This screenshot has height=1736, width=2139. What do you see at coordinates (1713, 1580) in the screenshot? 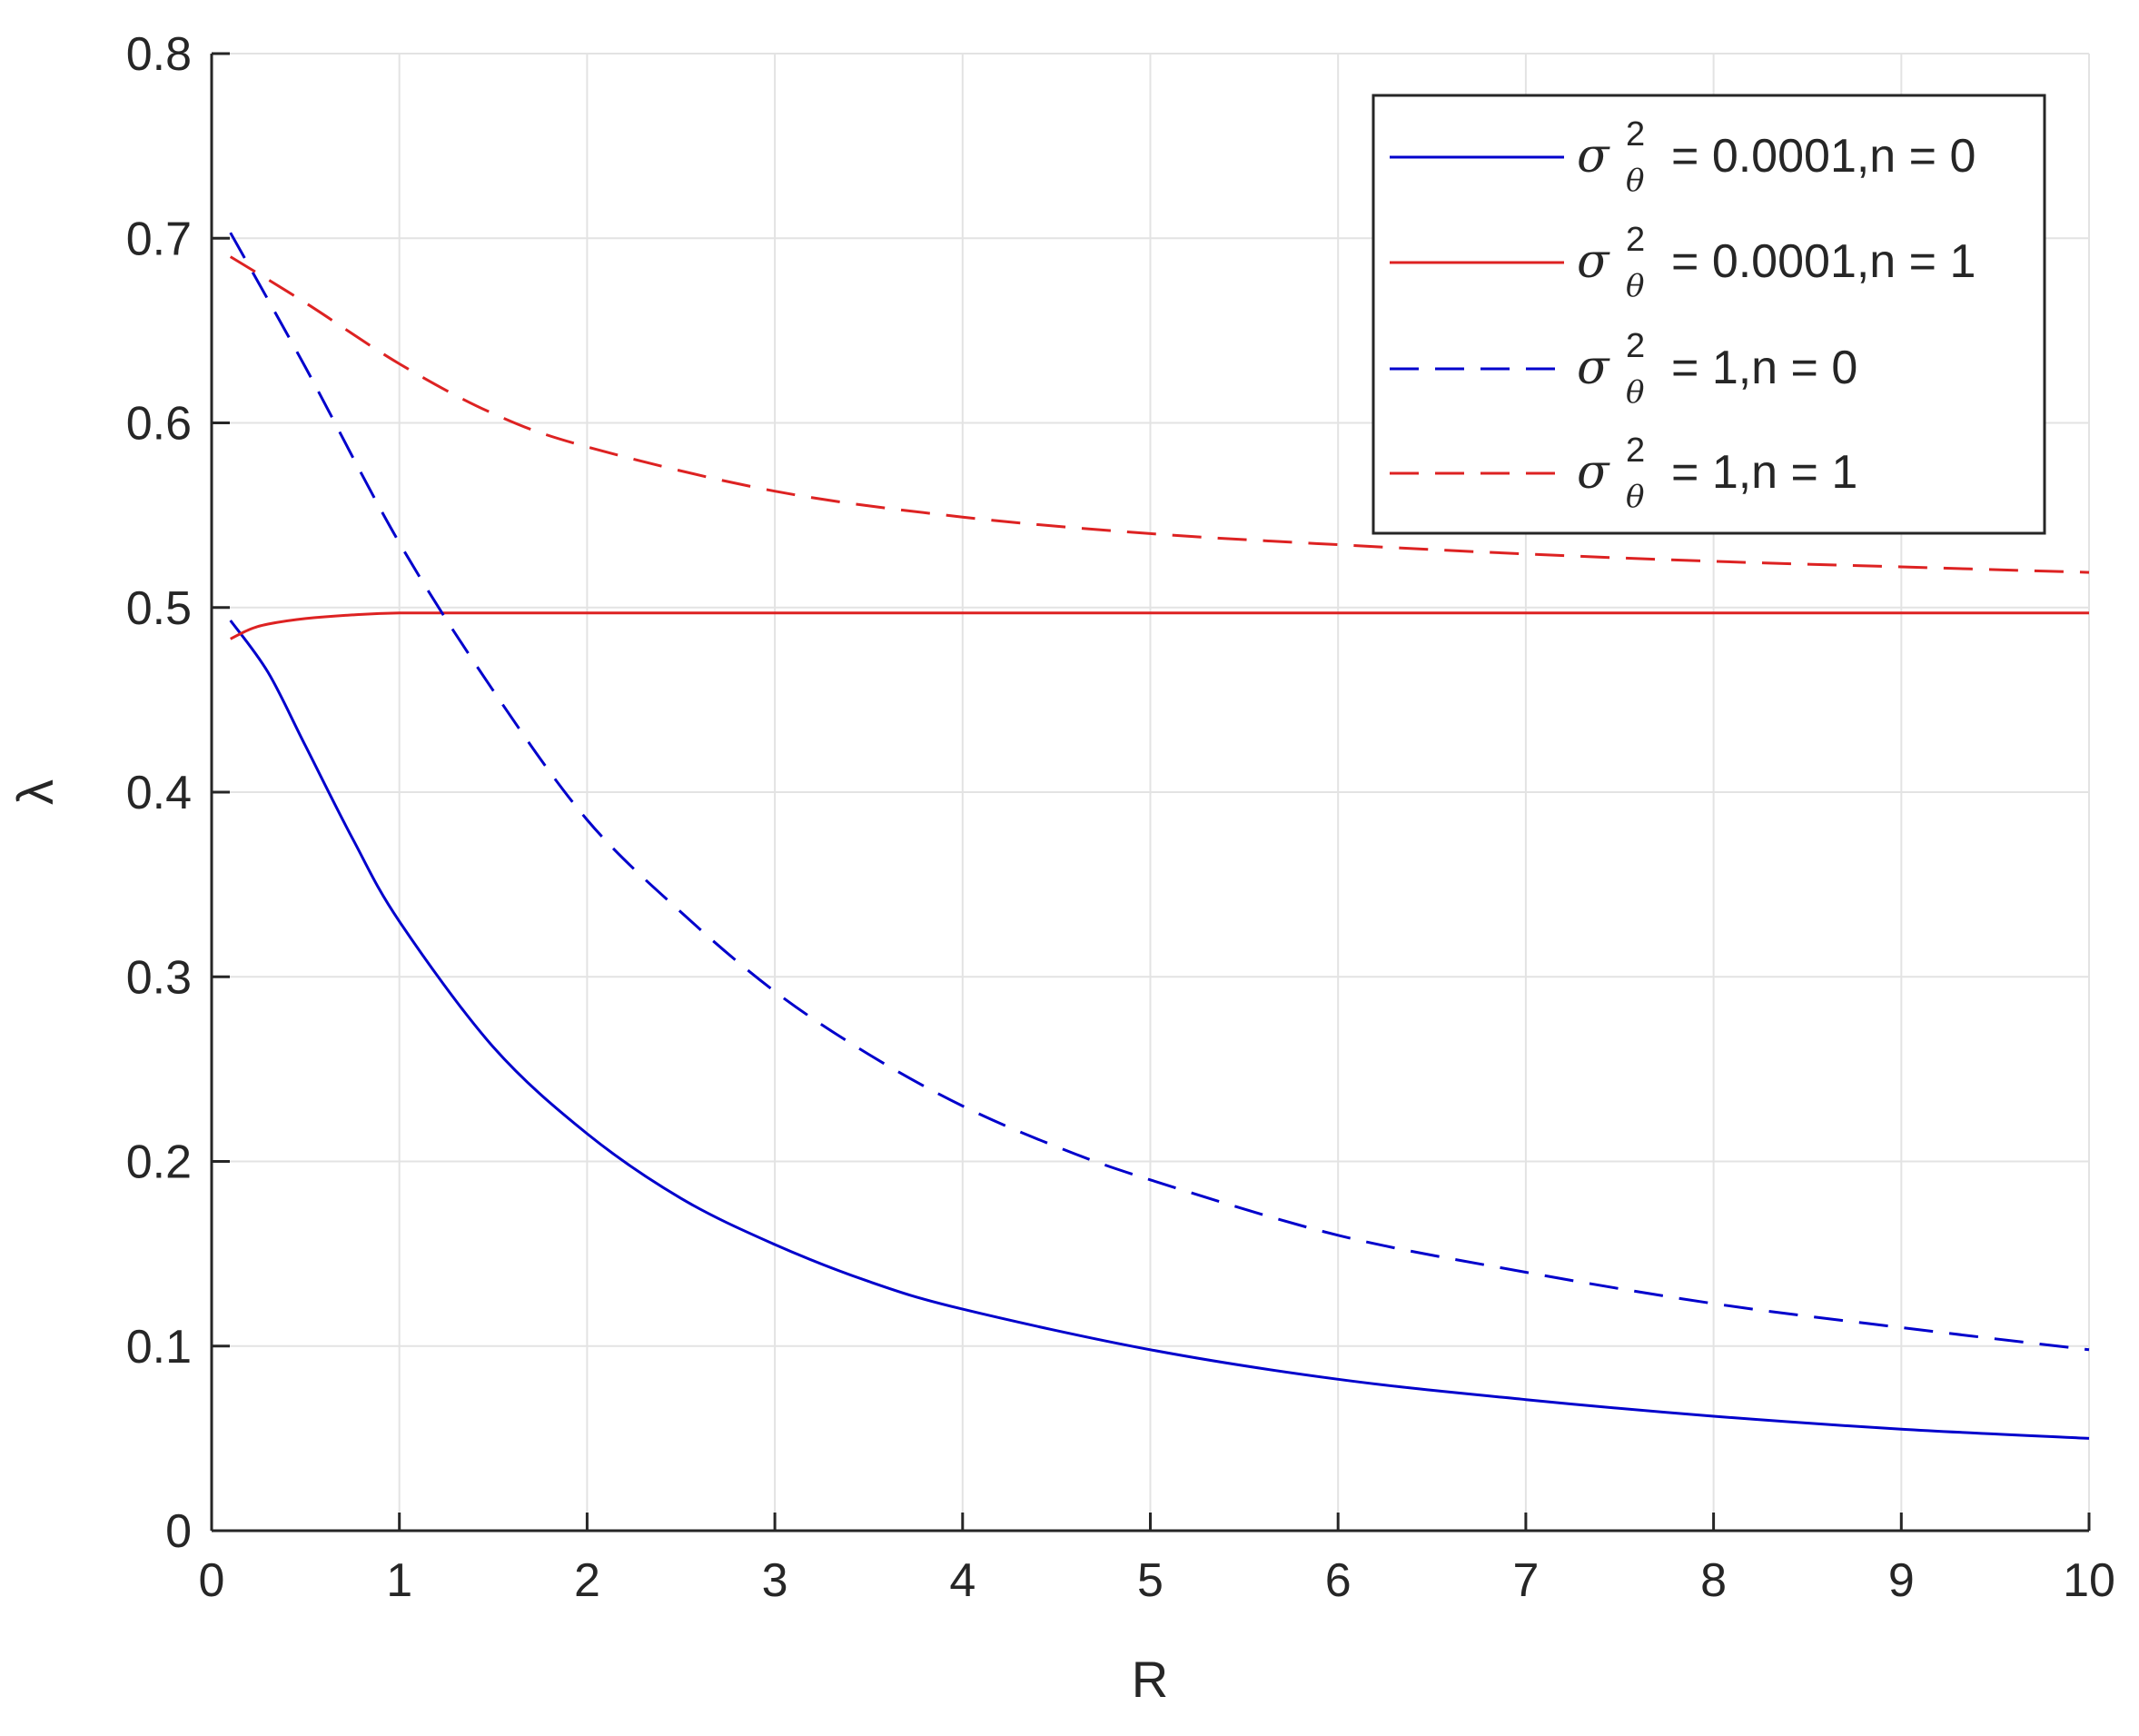
I see `x-tick-label: 8` at bounding box center [1713, 1580].